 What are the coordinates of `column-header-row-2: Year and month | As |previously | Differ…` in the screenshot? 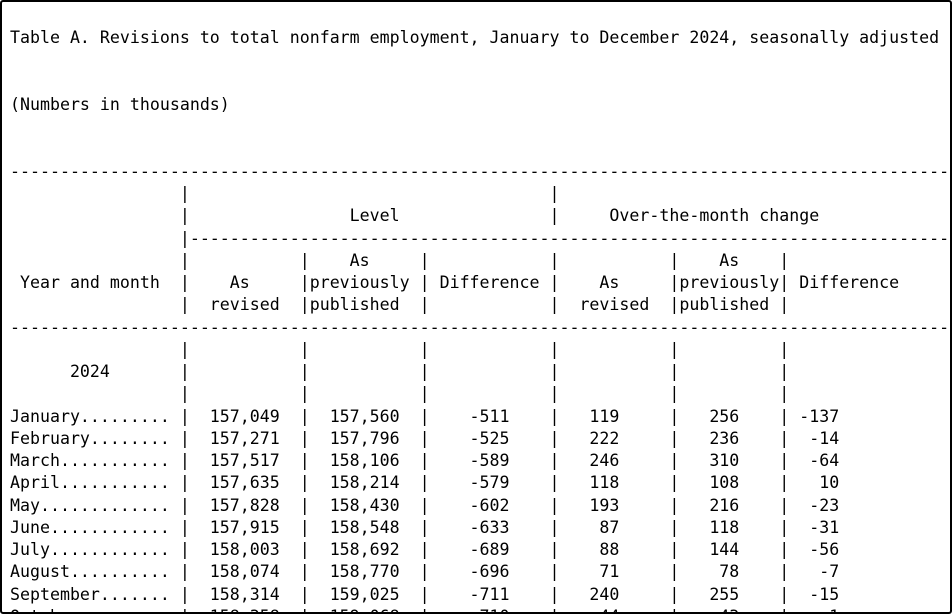 It's located at (480, 282).